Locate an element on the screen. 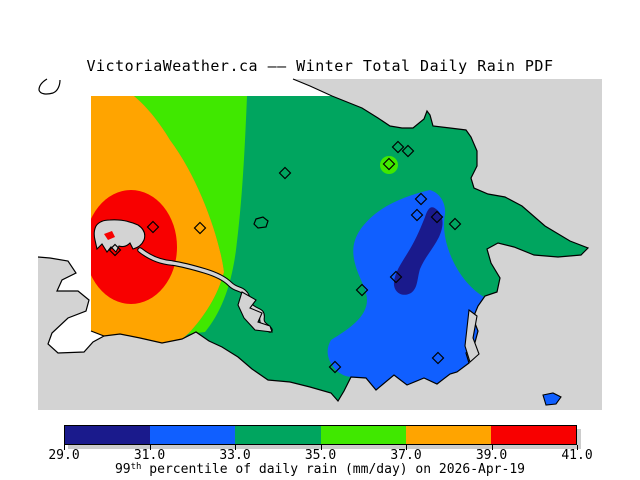  colorbar-tick-label: 37.0 is located at coordinates (406, 455).